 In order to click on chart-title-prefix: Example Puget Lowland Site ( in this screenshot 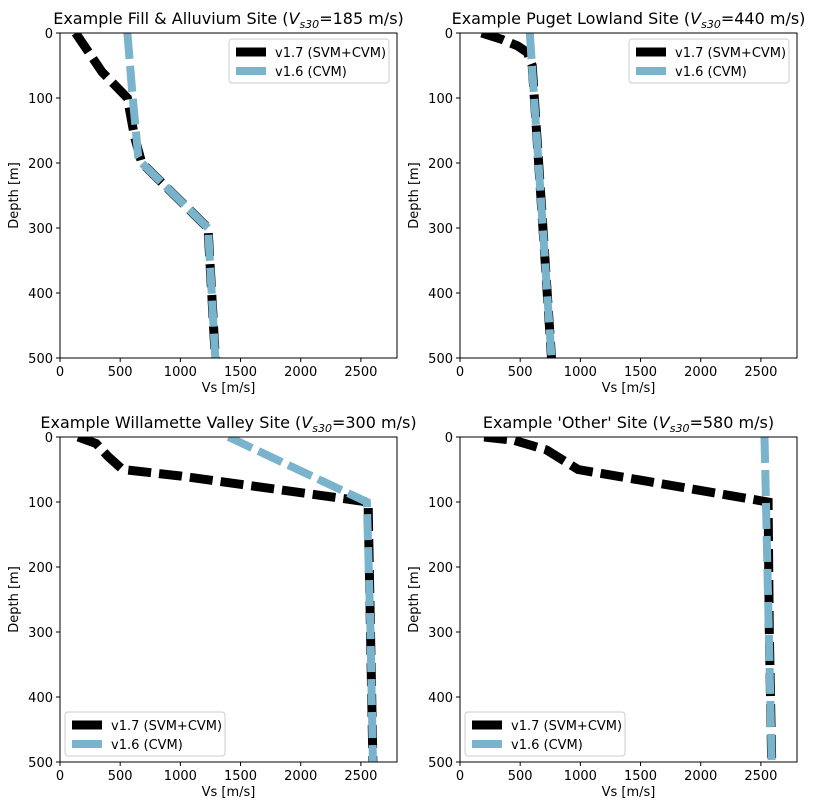, I will do `click(571, 18)`.